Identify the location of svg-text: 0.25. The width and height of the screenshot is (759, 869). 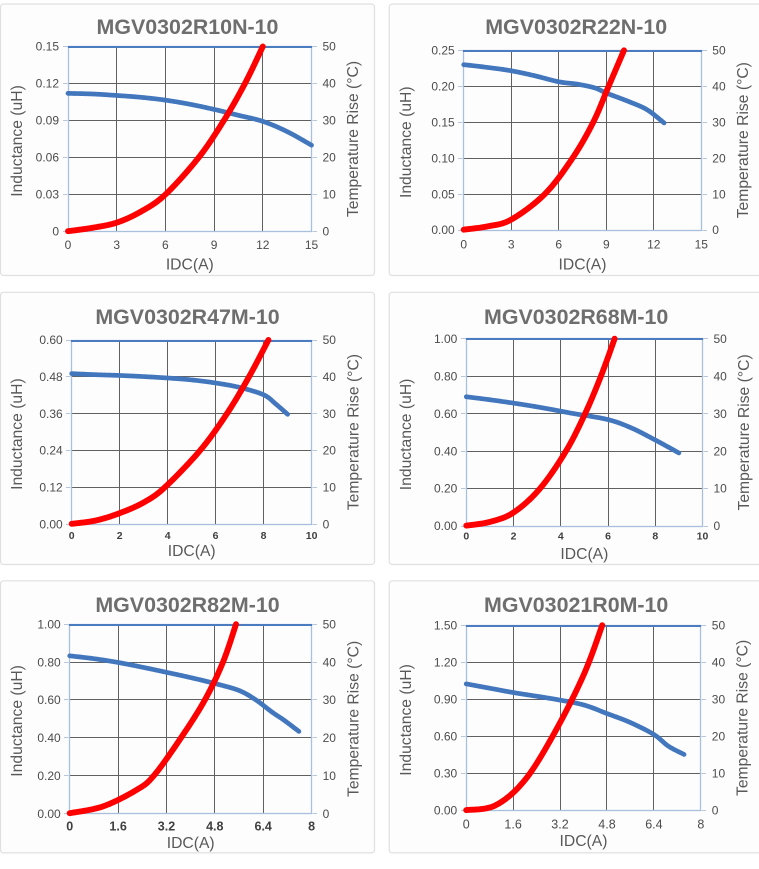
(443, 51).